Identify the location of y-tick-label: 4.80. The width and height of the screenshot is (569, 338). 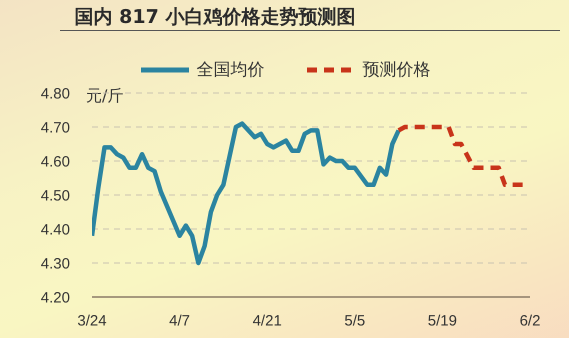
(55, 93).